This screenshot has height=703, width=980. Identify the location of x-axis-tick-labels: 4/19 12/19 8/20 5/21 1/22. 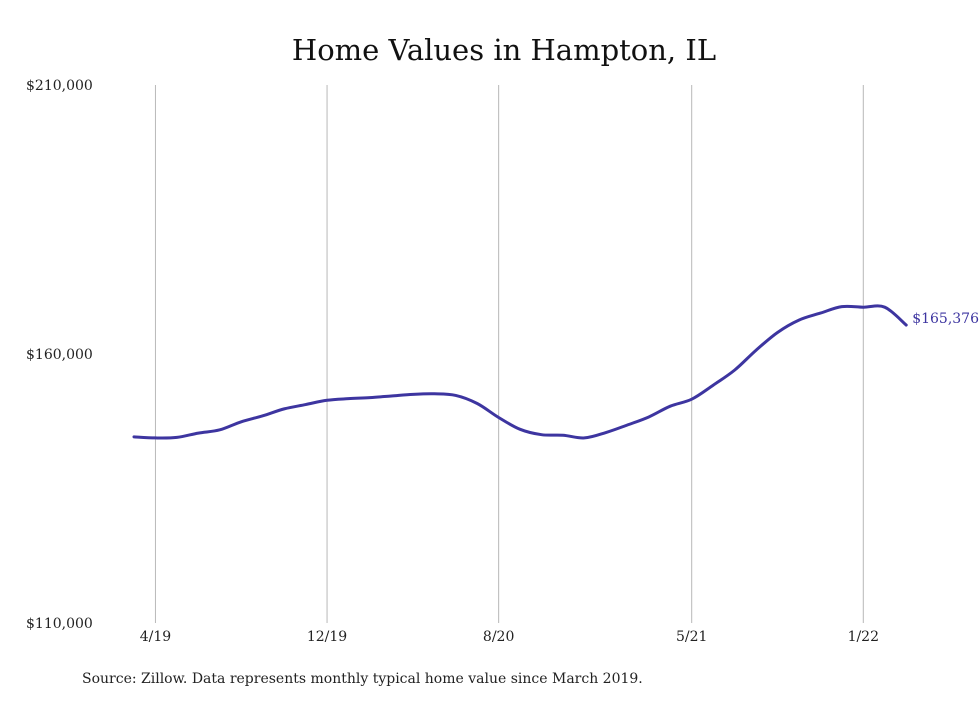
(509, 637).